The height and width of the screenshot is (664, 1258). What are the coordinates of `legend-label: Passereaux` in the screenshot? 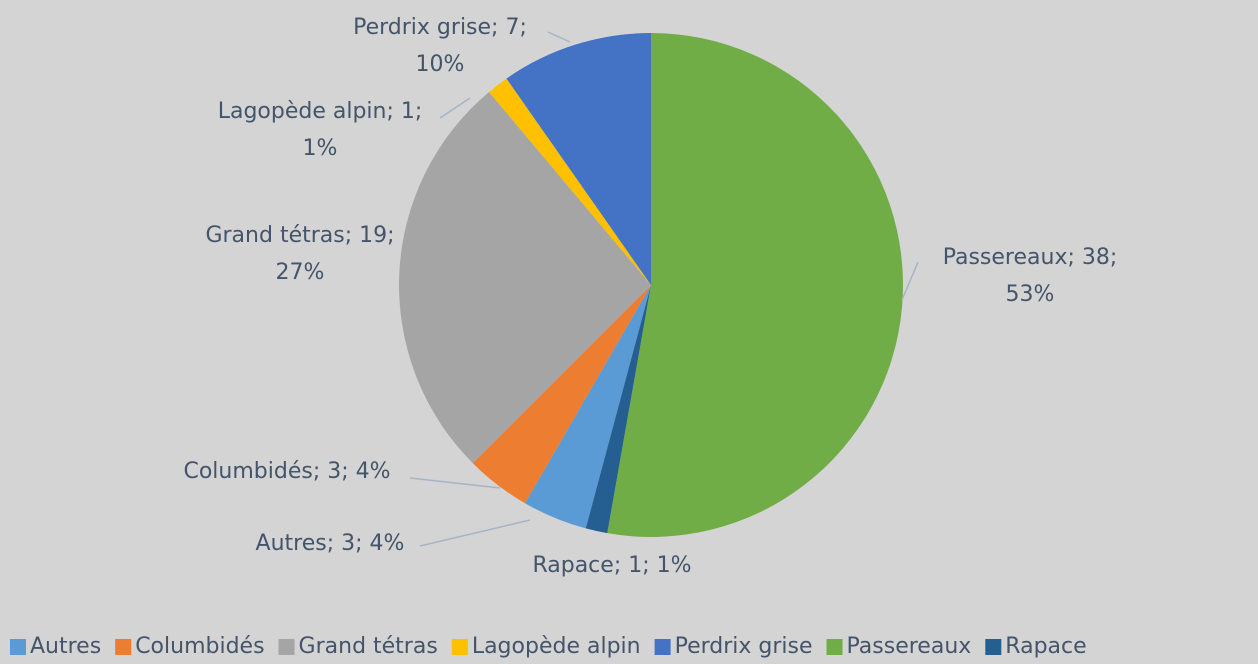 It's located at (909, 646).